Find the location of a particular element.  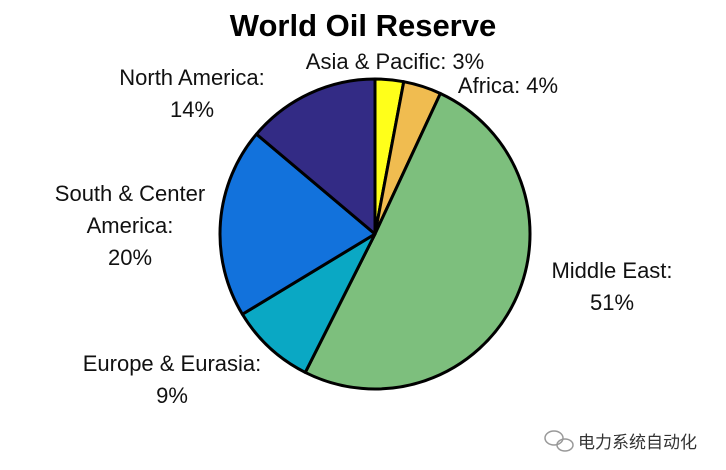

wechat-icon is located at coordinates (559, 441).